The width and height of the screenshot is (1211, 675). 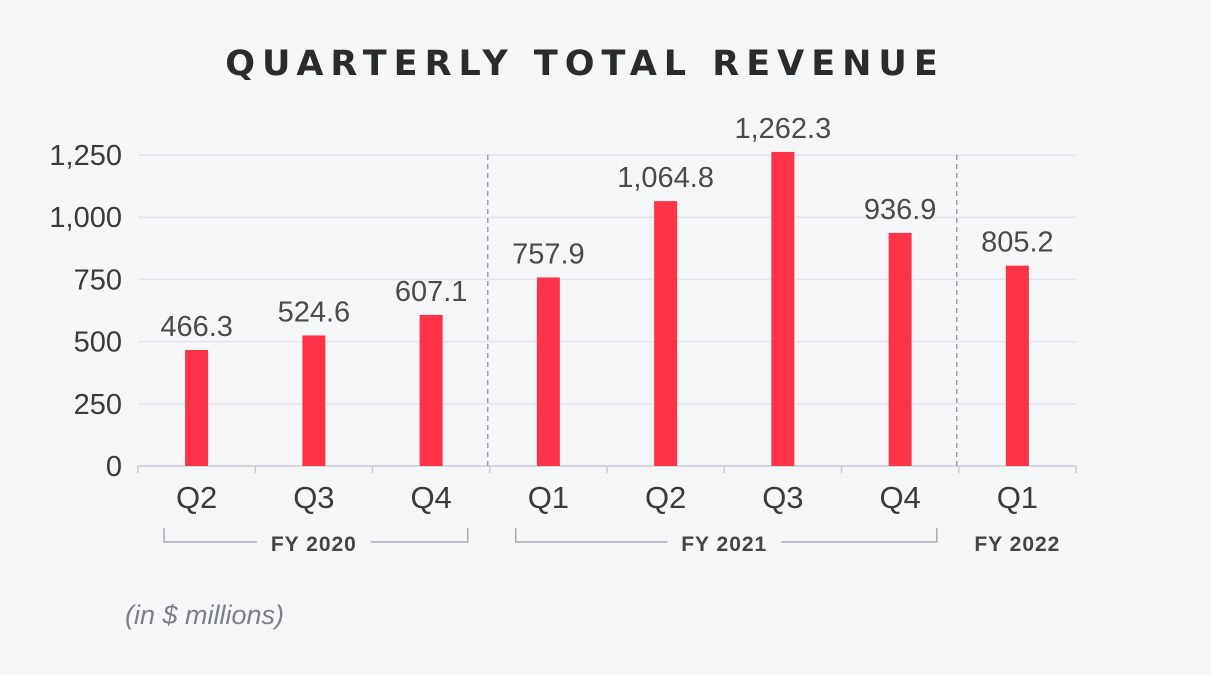 What do you see at coordinates (724, 544) in the screenshot?
I see `fiscal-year-label: FY 2021` at bounding box center [724, 544].